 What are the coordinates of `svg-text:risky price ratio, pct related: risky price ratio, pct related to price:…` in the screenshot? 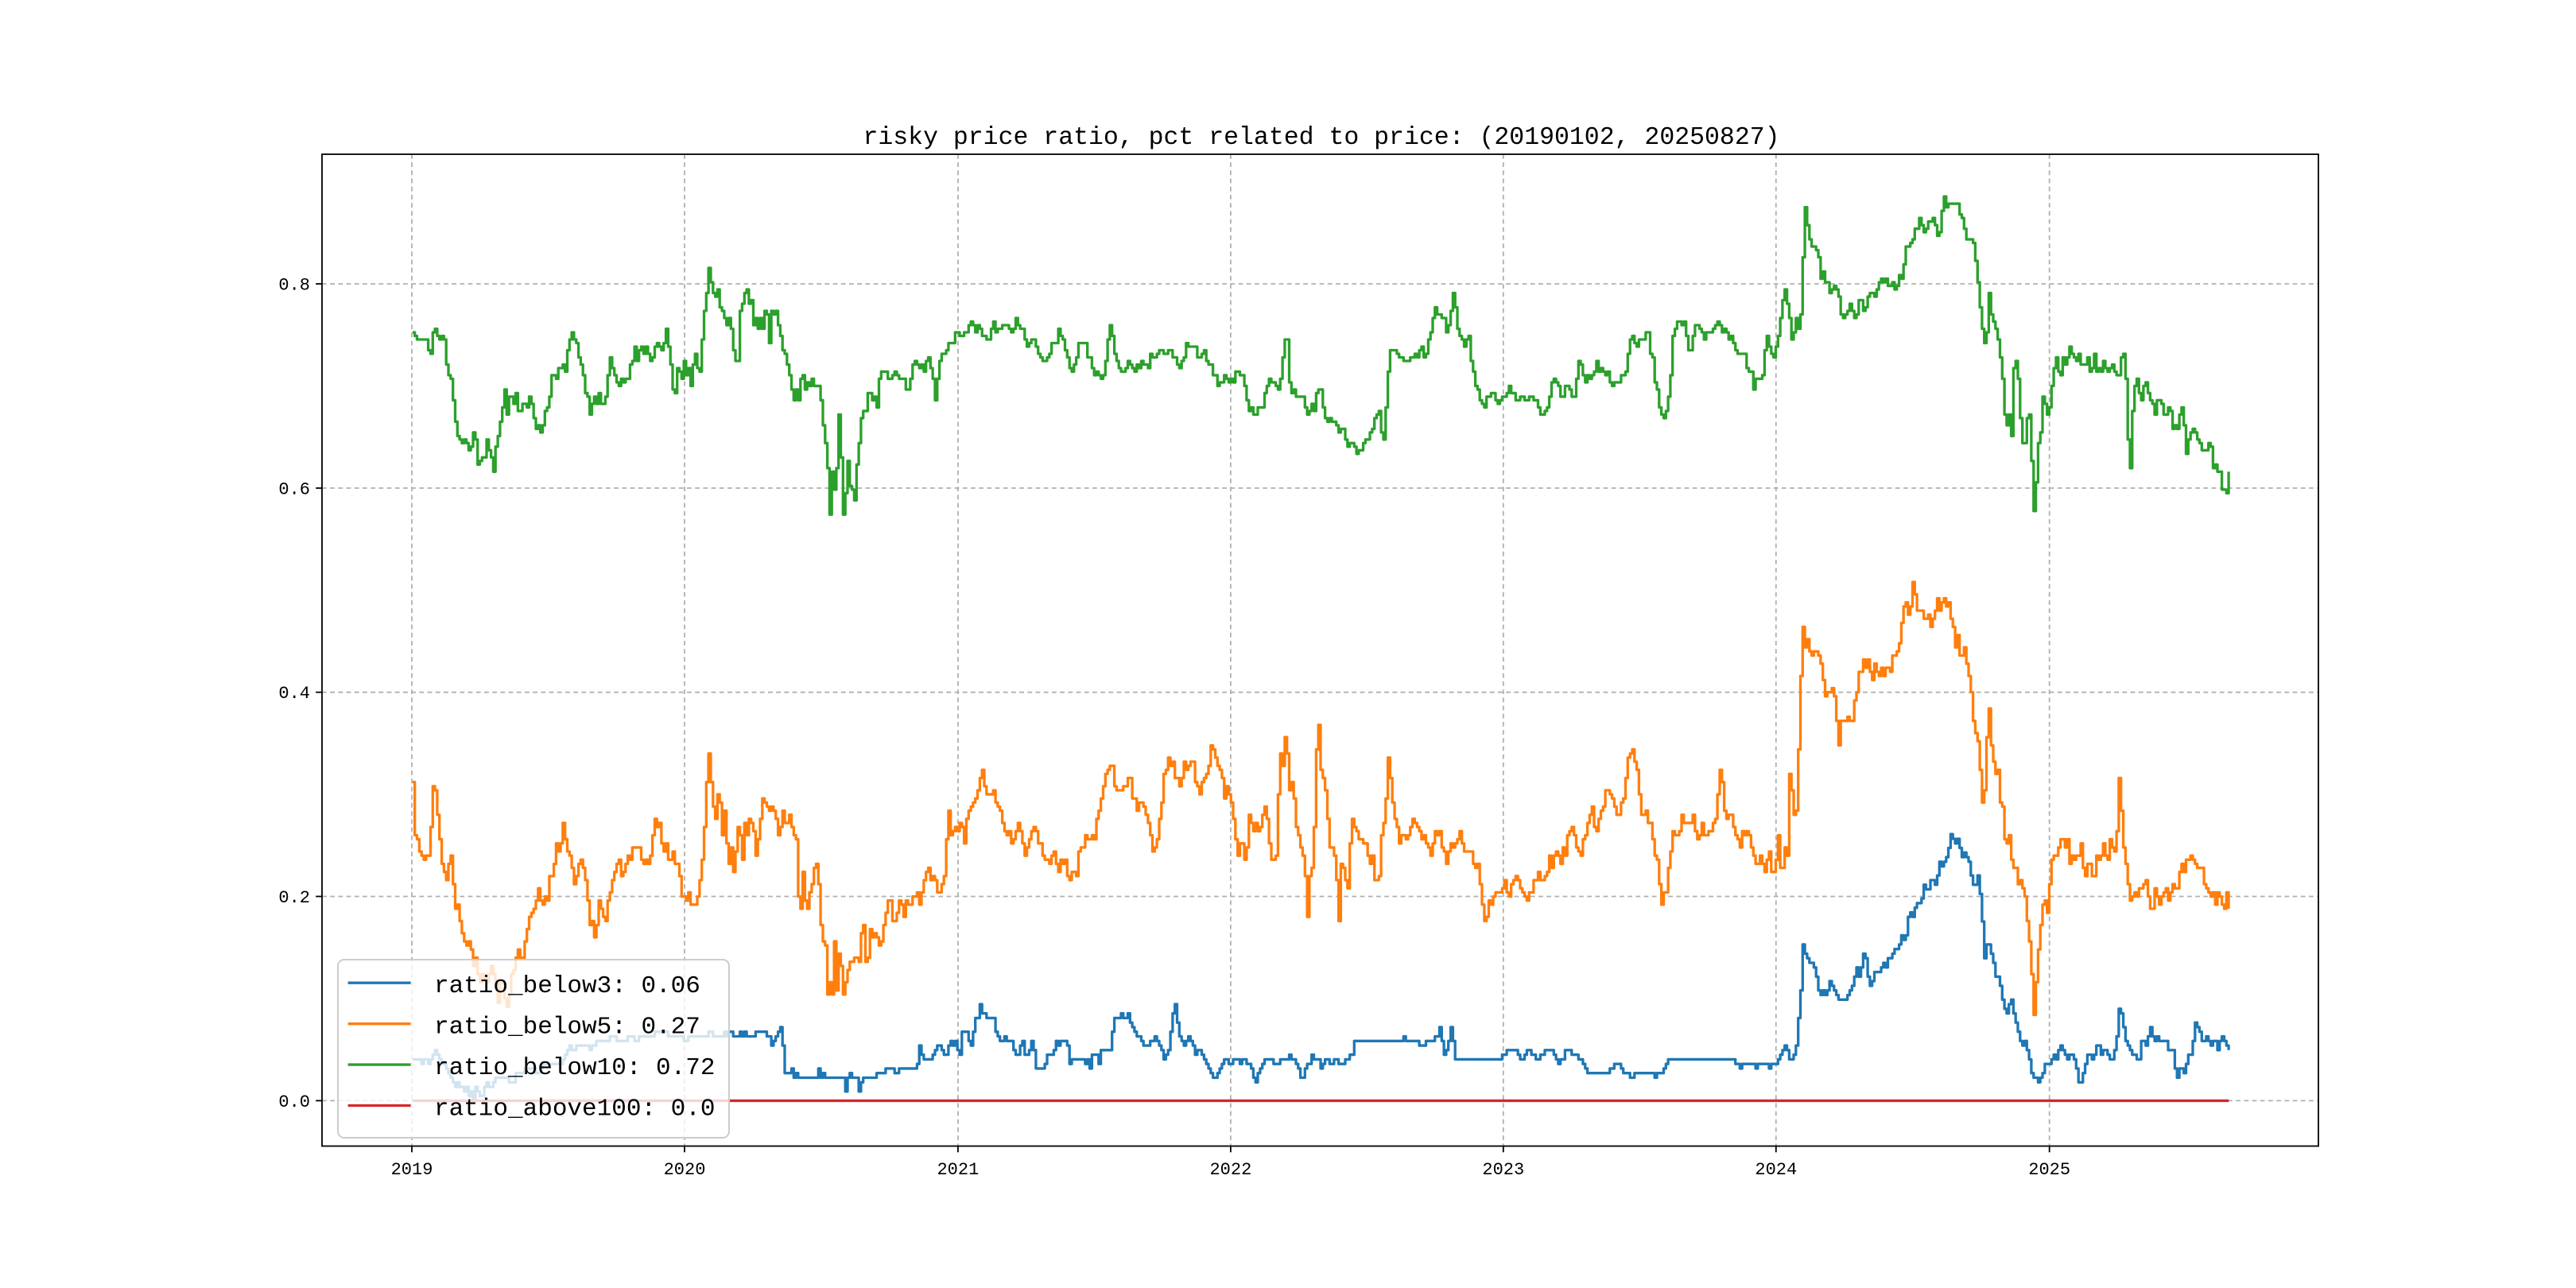 It's located at (1321, 138).